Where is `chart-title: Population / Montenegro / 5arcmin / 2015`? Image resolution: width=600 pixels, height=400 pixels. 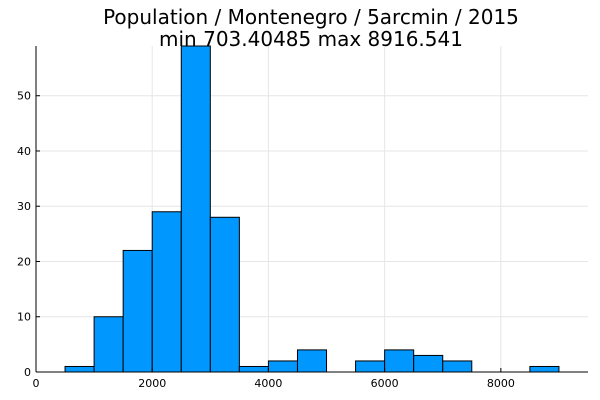
chart-title: Population / Montenegro / 5arcmin / 2015 is located at coordinates (311, 17).